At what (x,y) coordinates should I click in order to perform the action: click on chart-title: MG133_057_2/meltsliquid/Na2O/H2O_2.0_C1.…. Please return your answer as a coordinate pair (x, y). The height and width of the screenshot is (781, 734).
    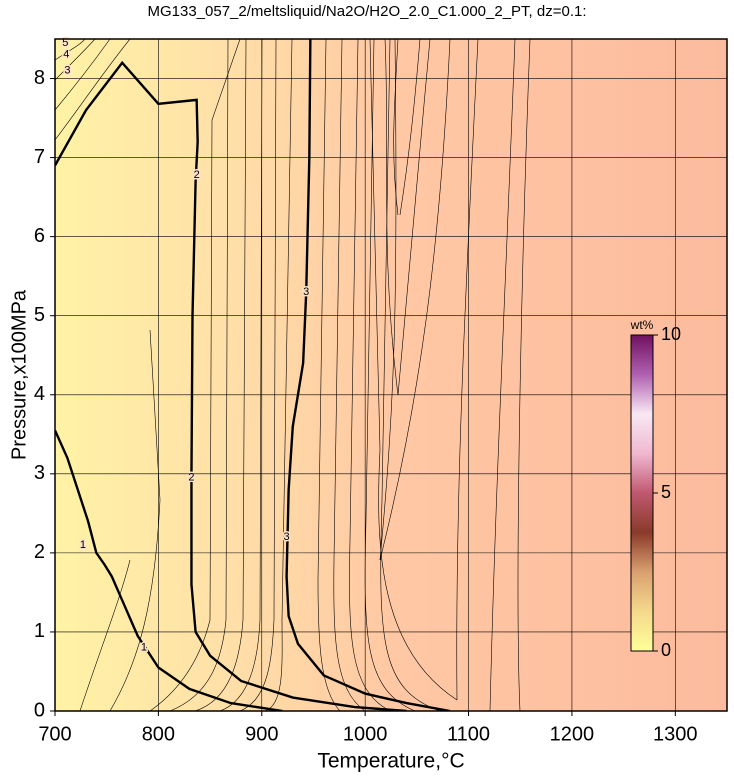
    Looking at the image, I should click on (366, 11).